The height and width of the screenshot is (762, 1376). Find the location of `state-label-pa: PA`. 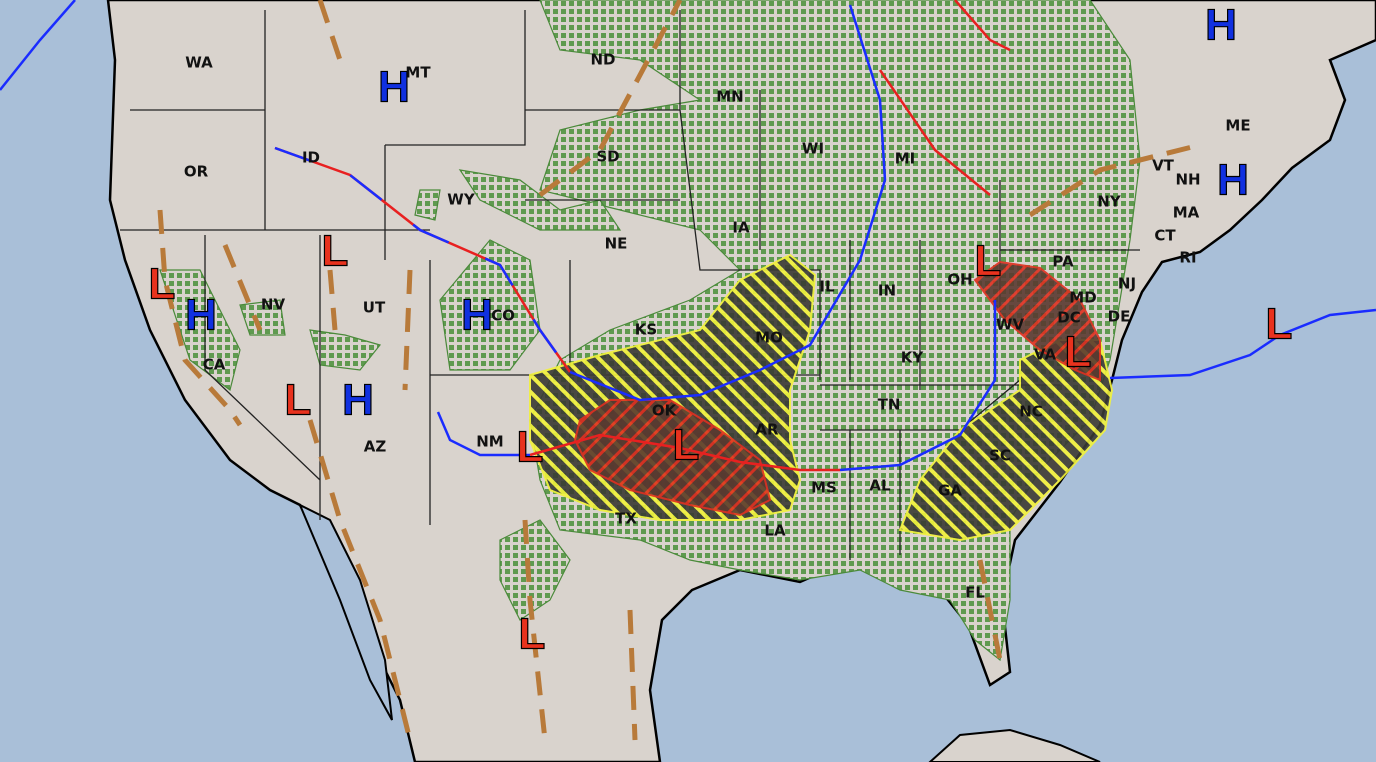

state-label-pa: PA is located at coordinates (1063, 262).